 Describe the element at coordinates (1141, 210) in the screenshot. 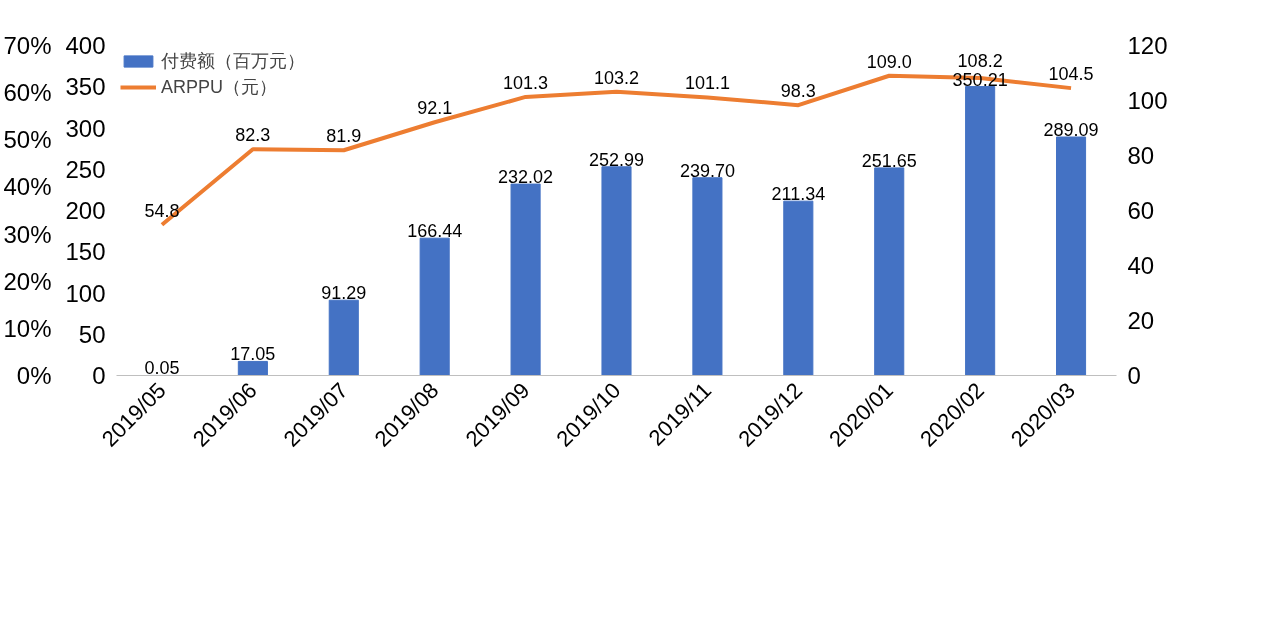

I see `y2-tick-label: 60` at that location.